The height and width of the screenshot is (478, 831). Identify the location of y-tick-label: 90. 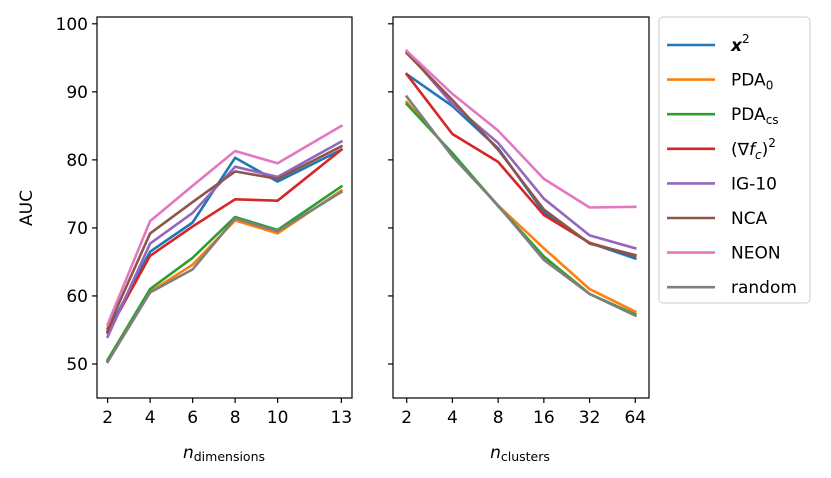
(77, 93).